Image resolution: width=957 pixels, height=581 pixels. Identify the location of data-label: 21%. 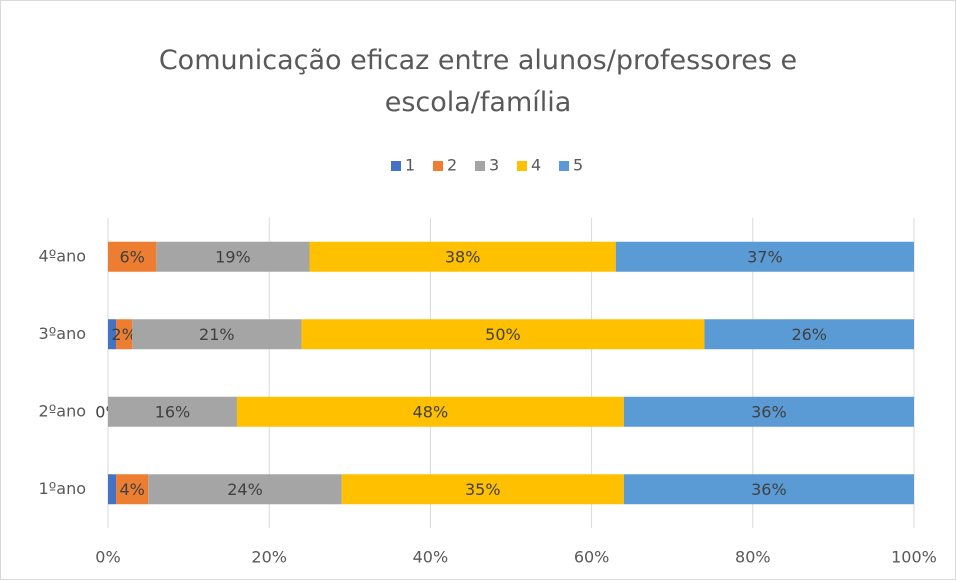
(217, 334).